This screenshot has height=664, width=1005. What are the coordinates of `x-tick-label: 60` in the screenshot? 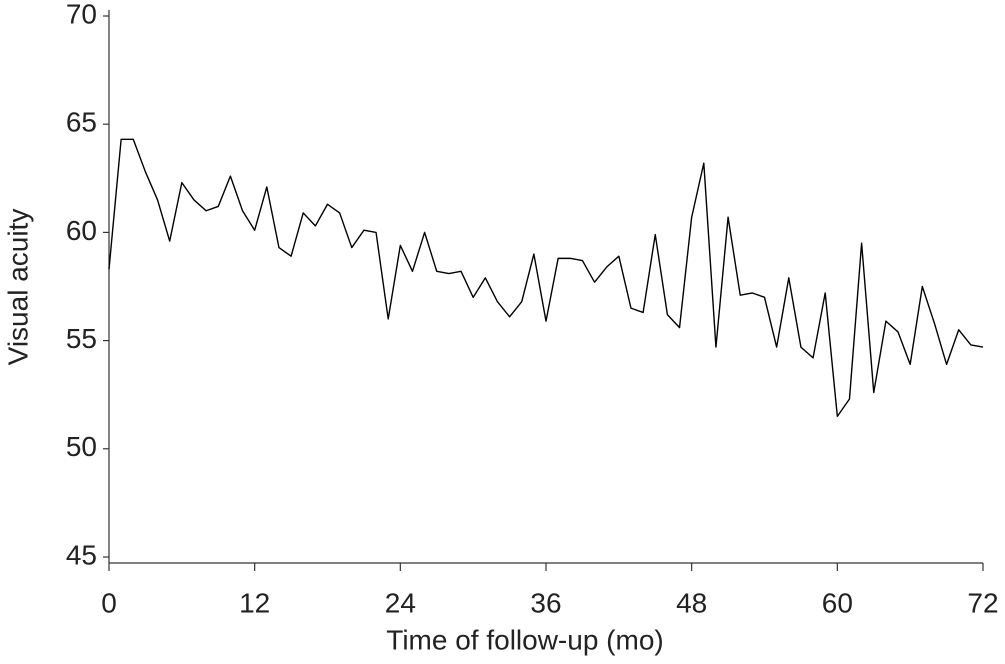 It's located at (837, 602).